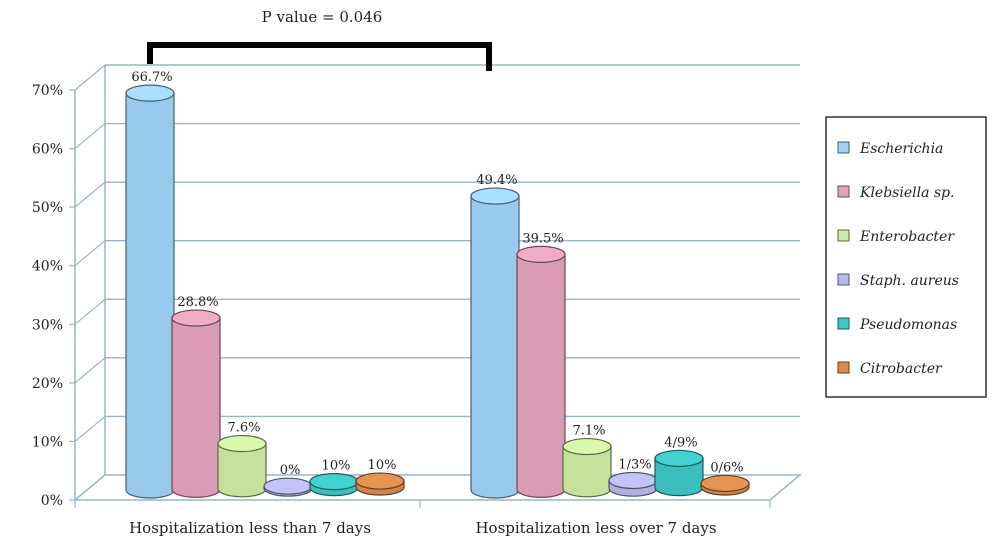 The image size is (1000, 549). What do you see at coordinates (542, 238) in the screenshot?
I see `data-label: 39.5%` at bounding box center [542, 238].